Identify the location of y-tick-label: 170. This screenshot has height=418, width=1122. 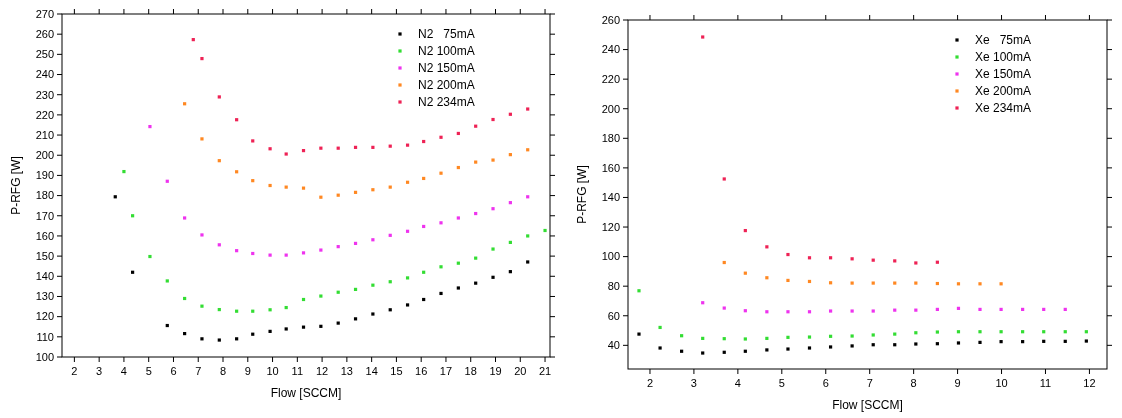
(44, 215).